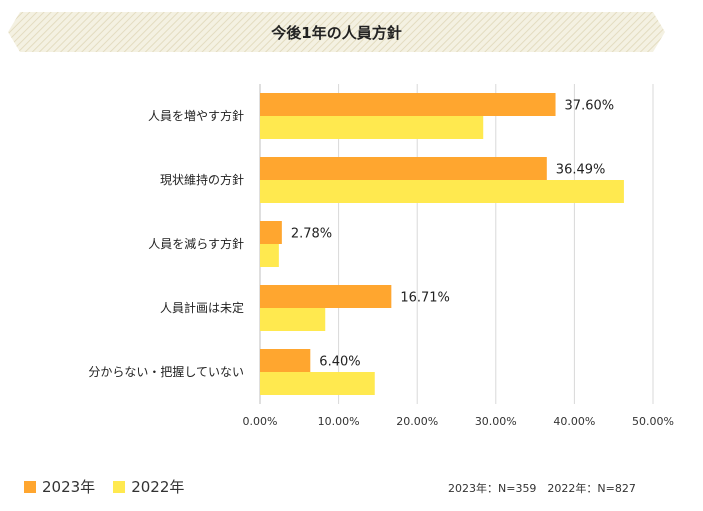 This screenshot has height=511, width=703. I want to click on legend-item-2023: 2023年, so click(59, 486).